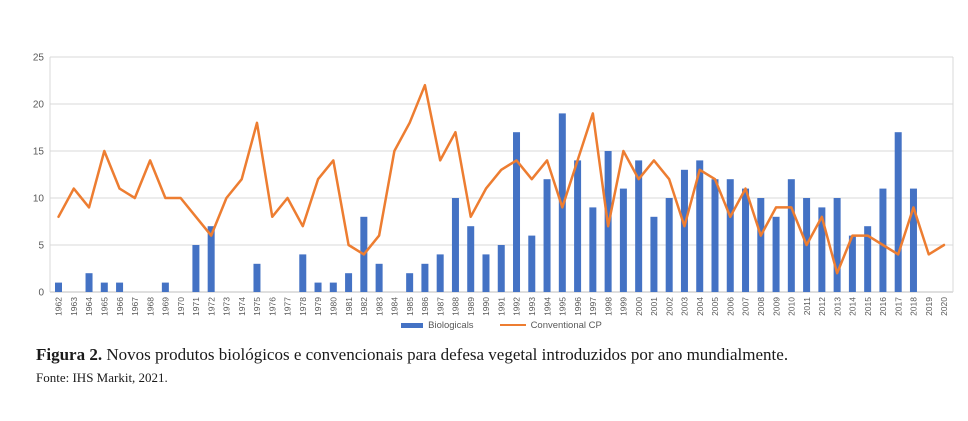  I want to click on x-axis-year-label: 2000, so click(639, 306).